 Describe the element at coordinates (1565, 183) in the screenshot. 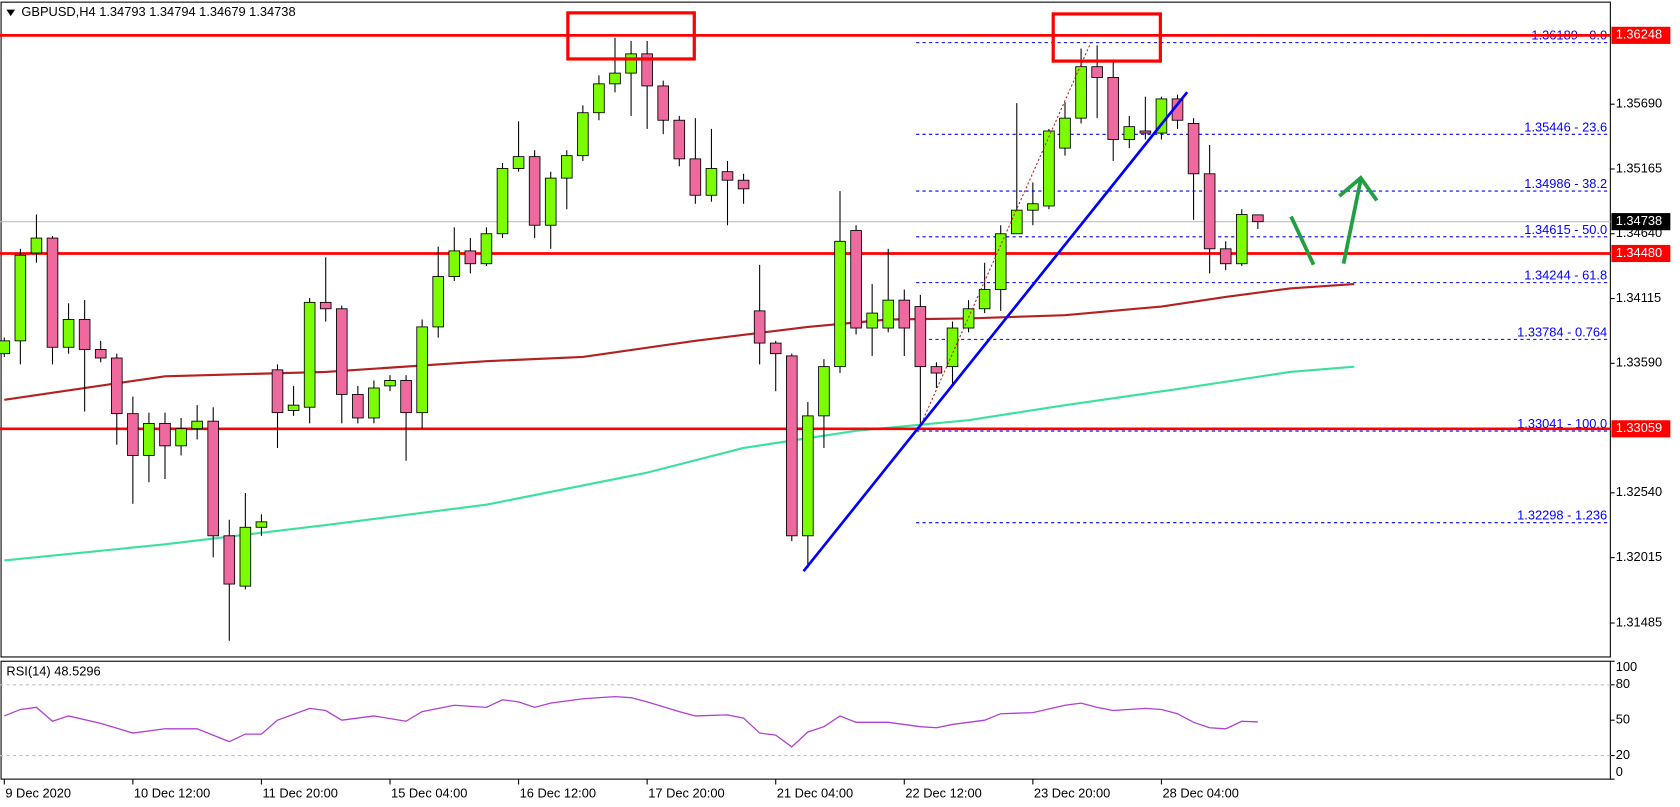

I see `fib-label: 1.34986 - 38.2` at that location.